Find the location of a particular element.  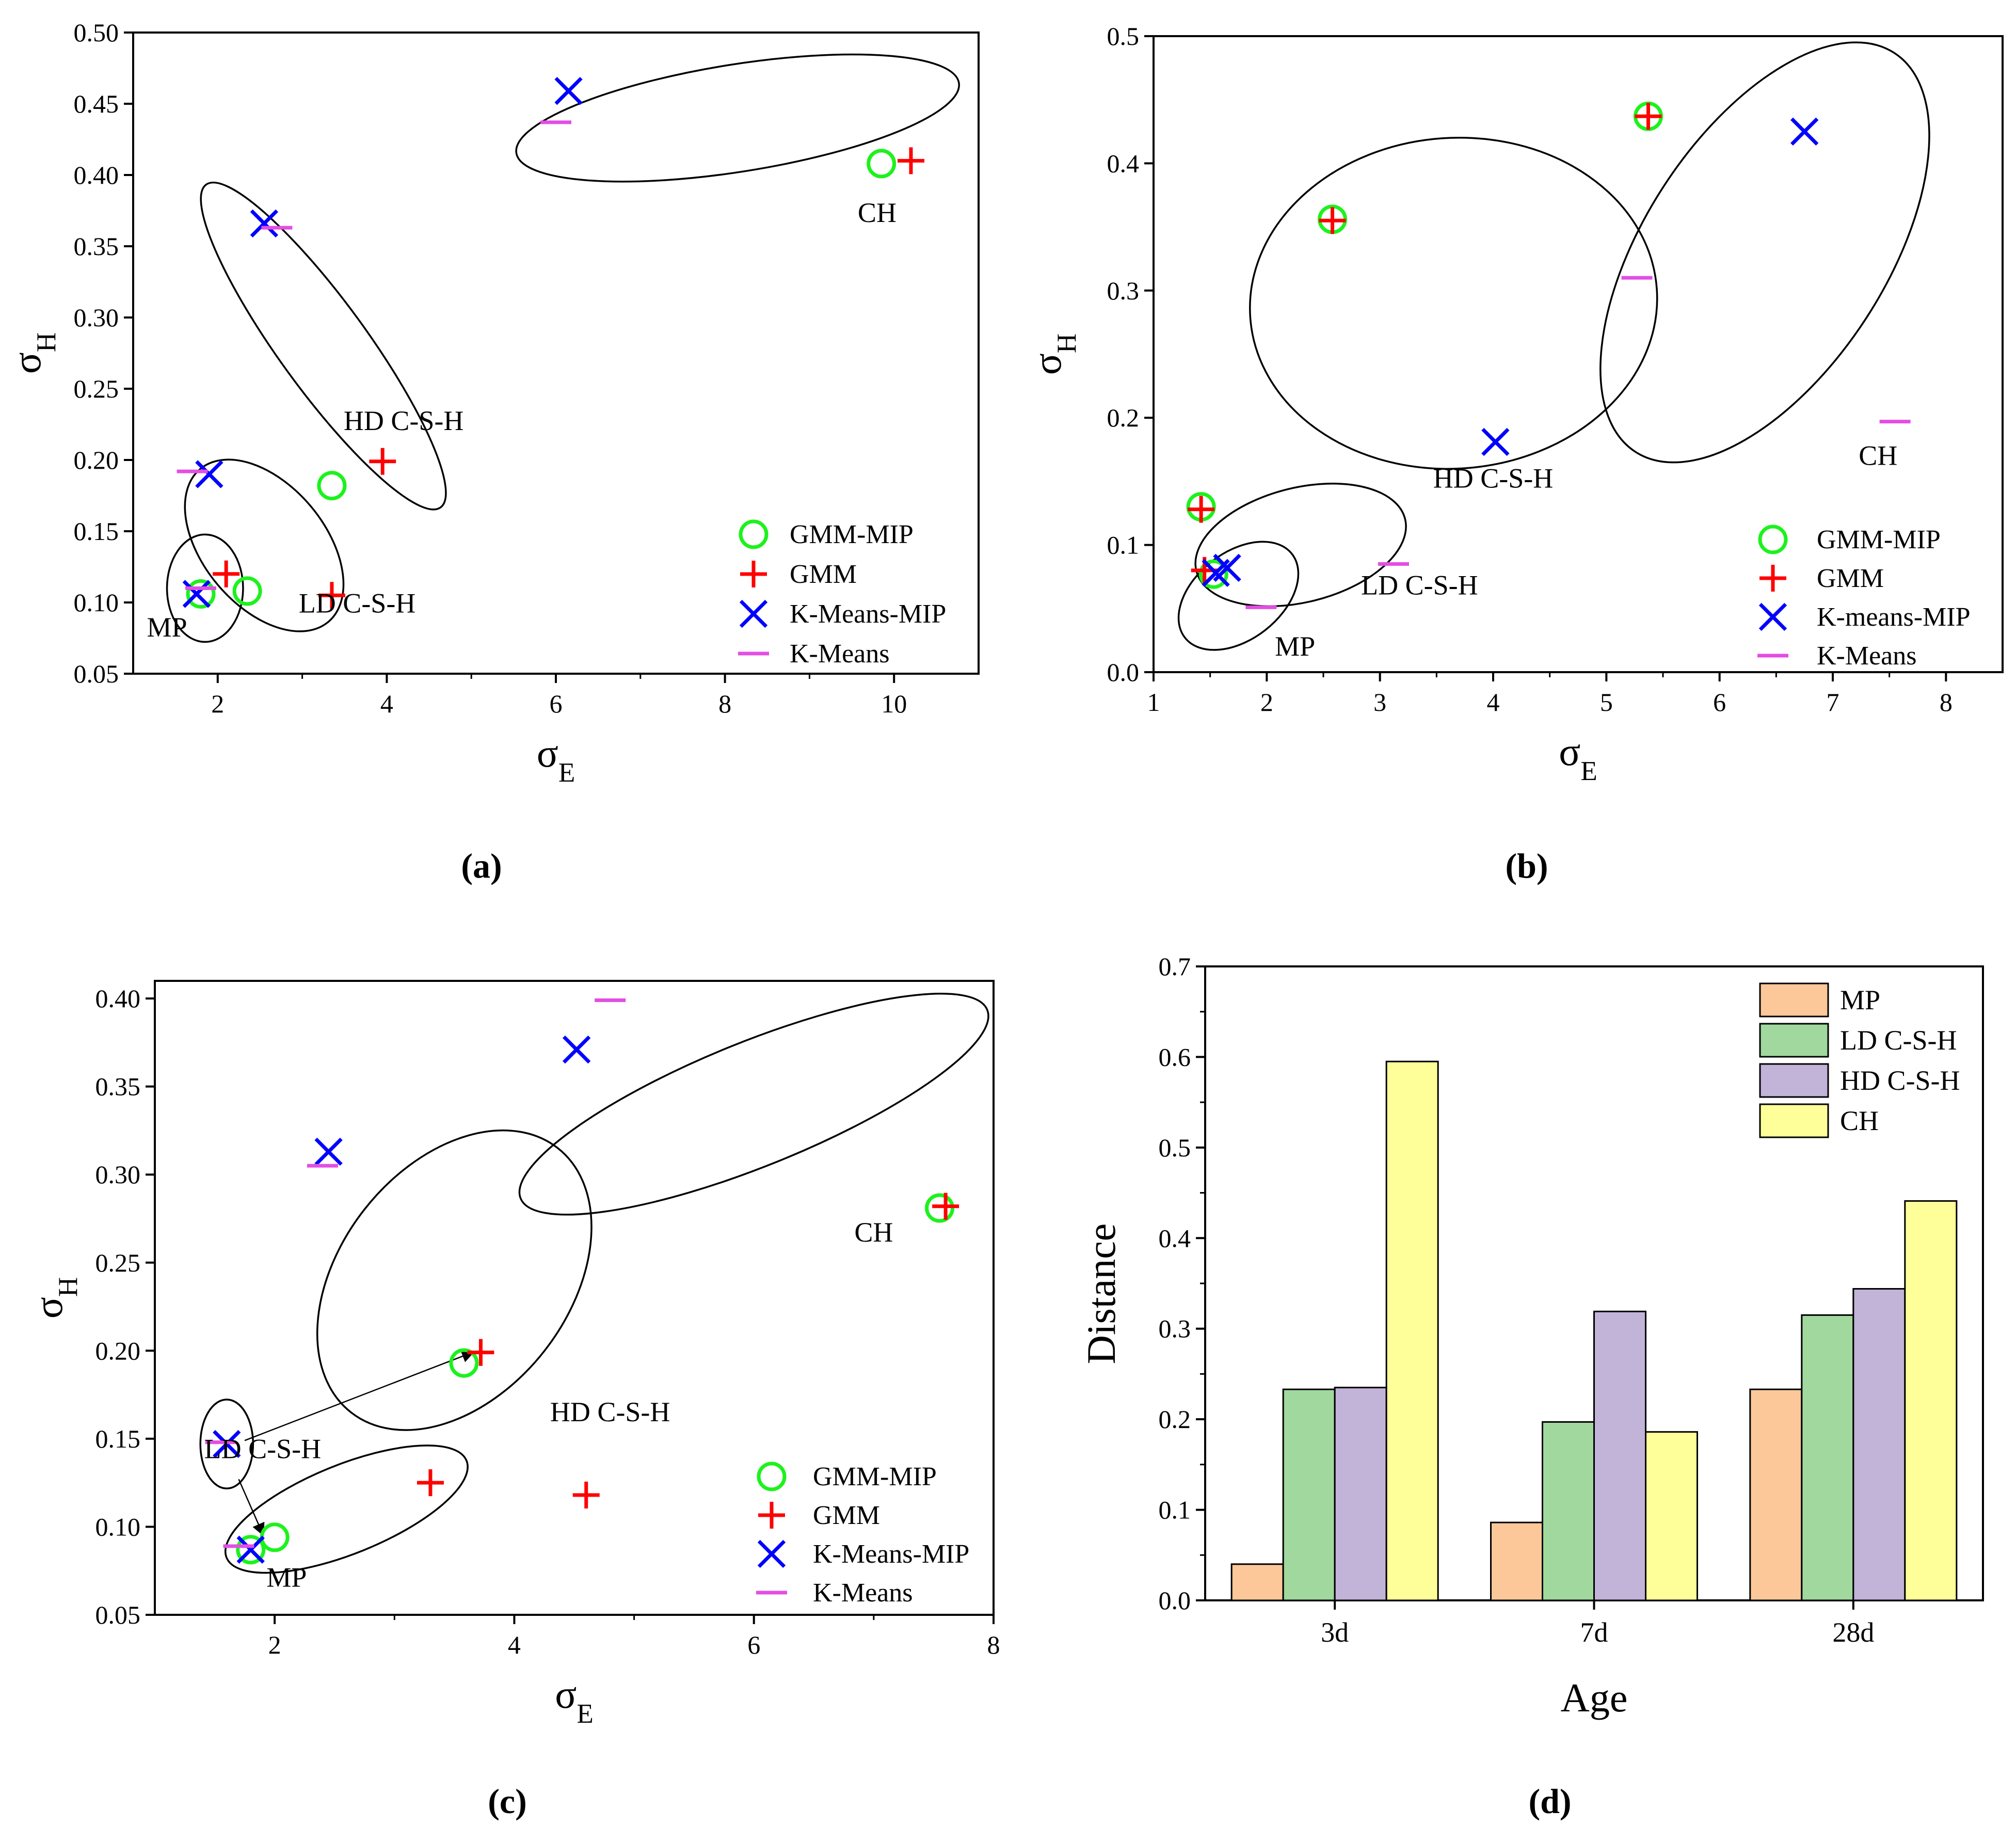

y-tick-label: 0.15 is located at coordinates (118, 1439).